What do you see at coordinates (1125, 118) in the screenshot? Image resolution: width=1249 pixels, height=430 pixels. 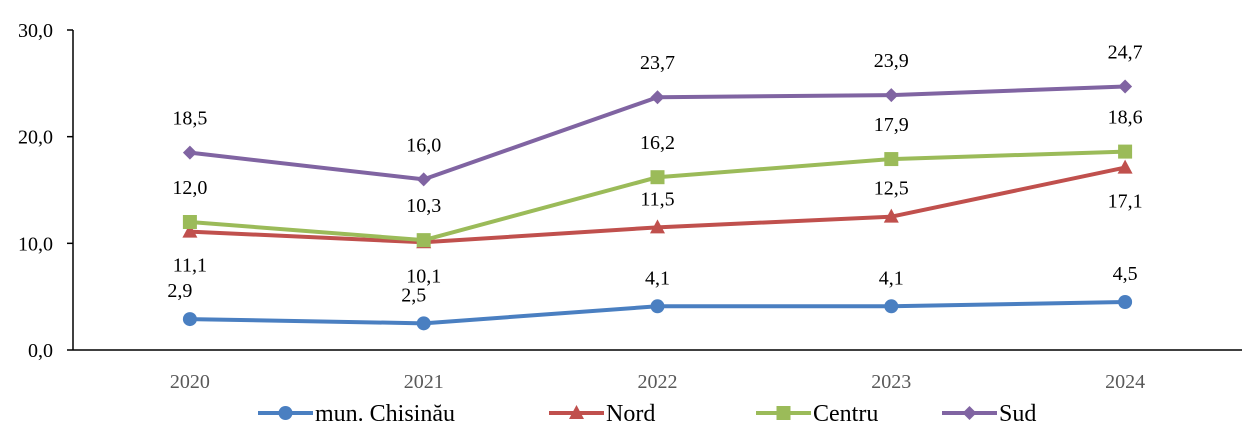 I see `data-label: 18,6` at bounding box center [1125, 118].